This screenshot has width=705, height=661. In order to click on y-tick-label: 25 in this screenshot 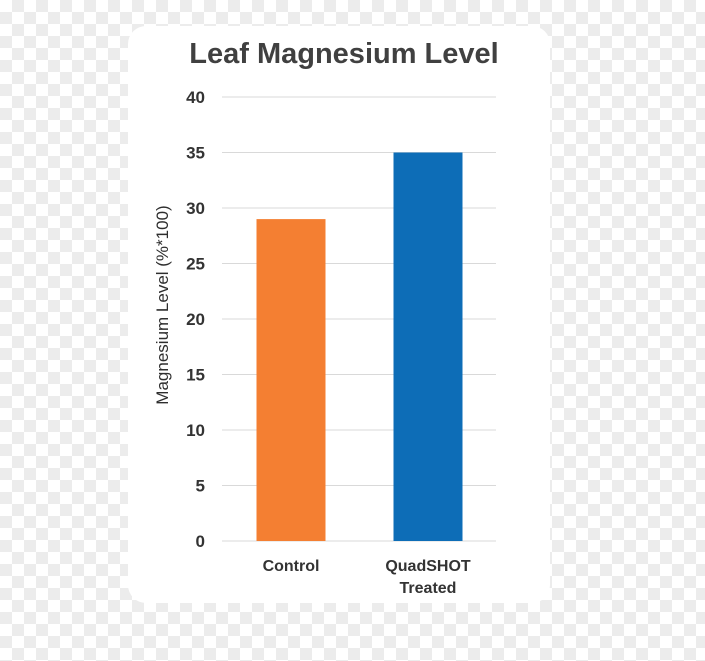, I will do `click(195, 264)`.